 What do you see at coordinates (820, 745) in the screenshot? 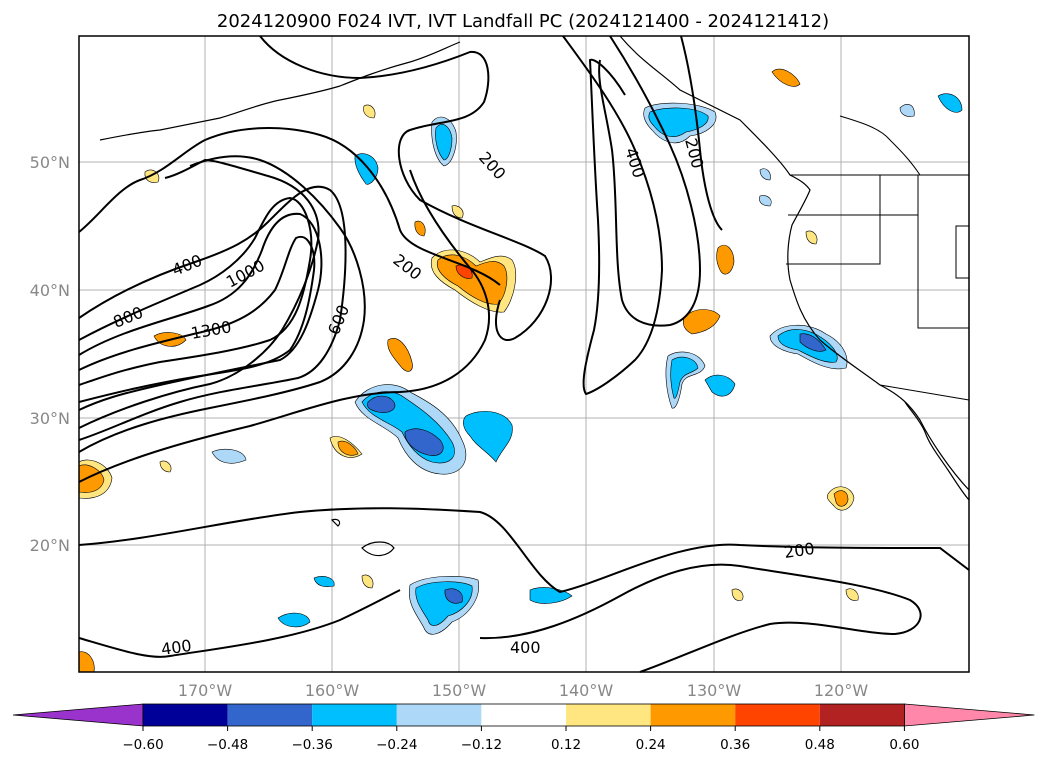
I see `colorbar-tick-label: 0.48` at bounding box center [820, 745].